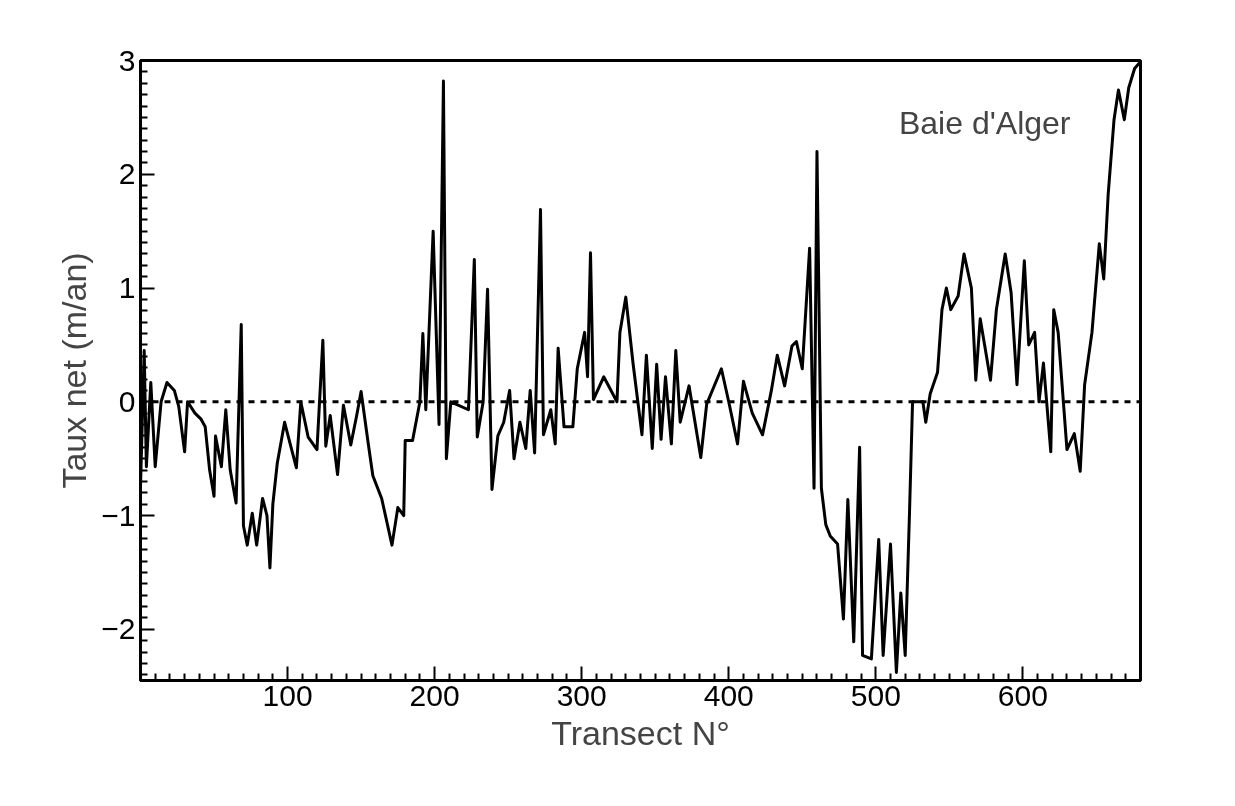 The width and height of the screenshot is (1235, 806). I want to click on y-tick-label: 1, so click(127, 288).